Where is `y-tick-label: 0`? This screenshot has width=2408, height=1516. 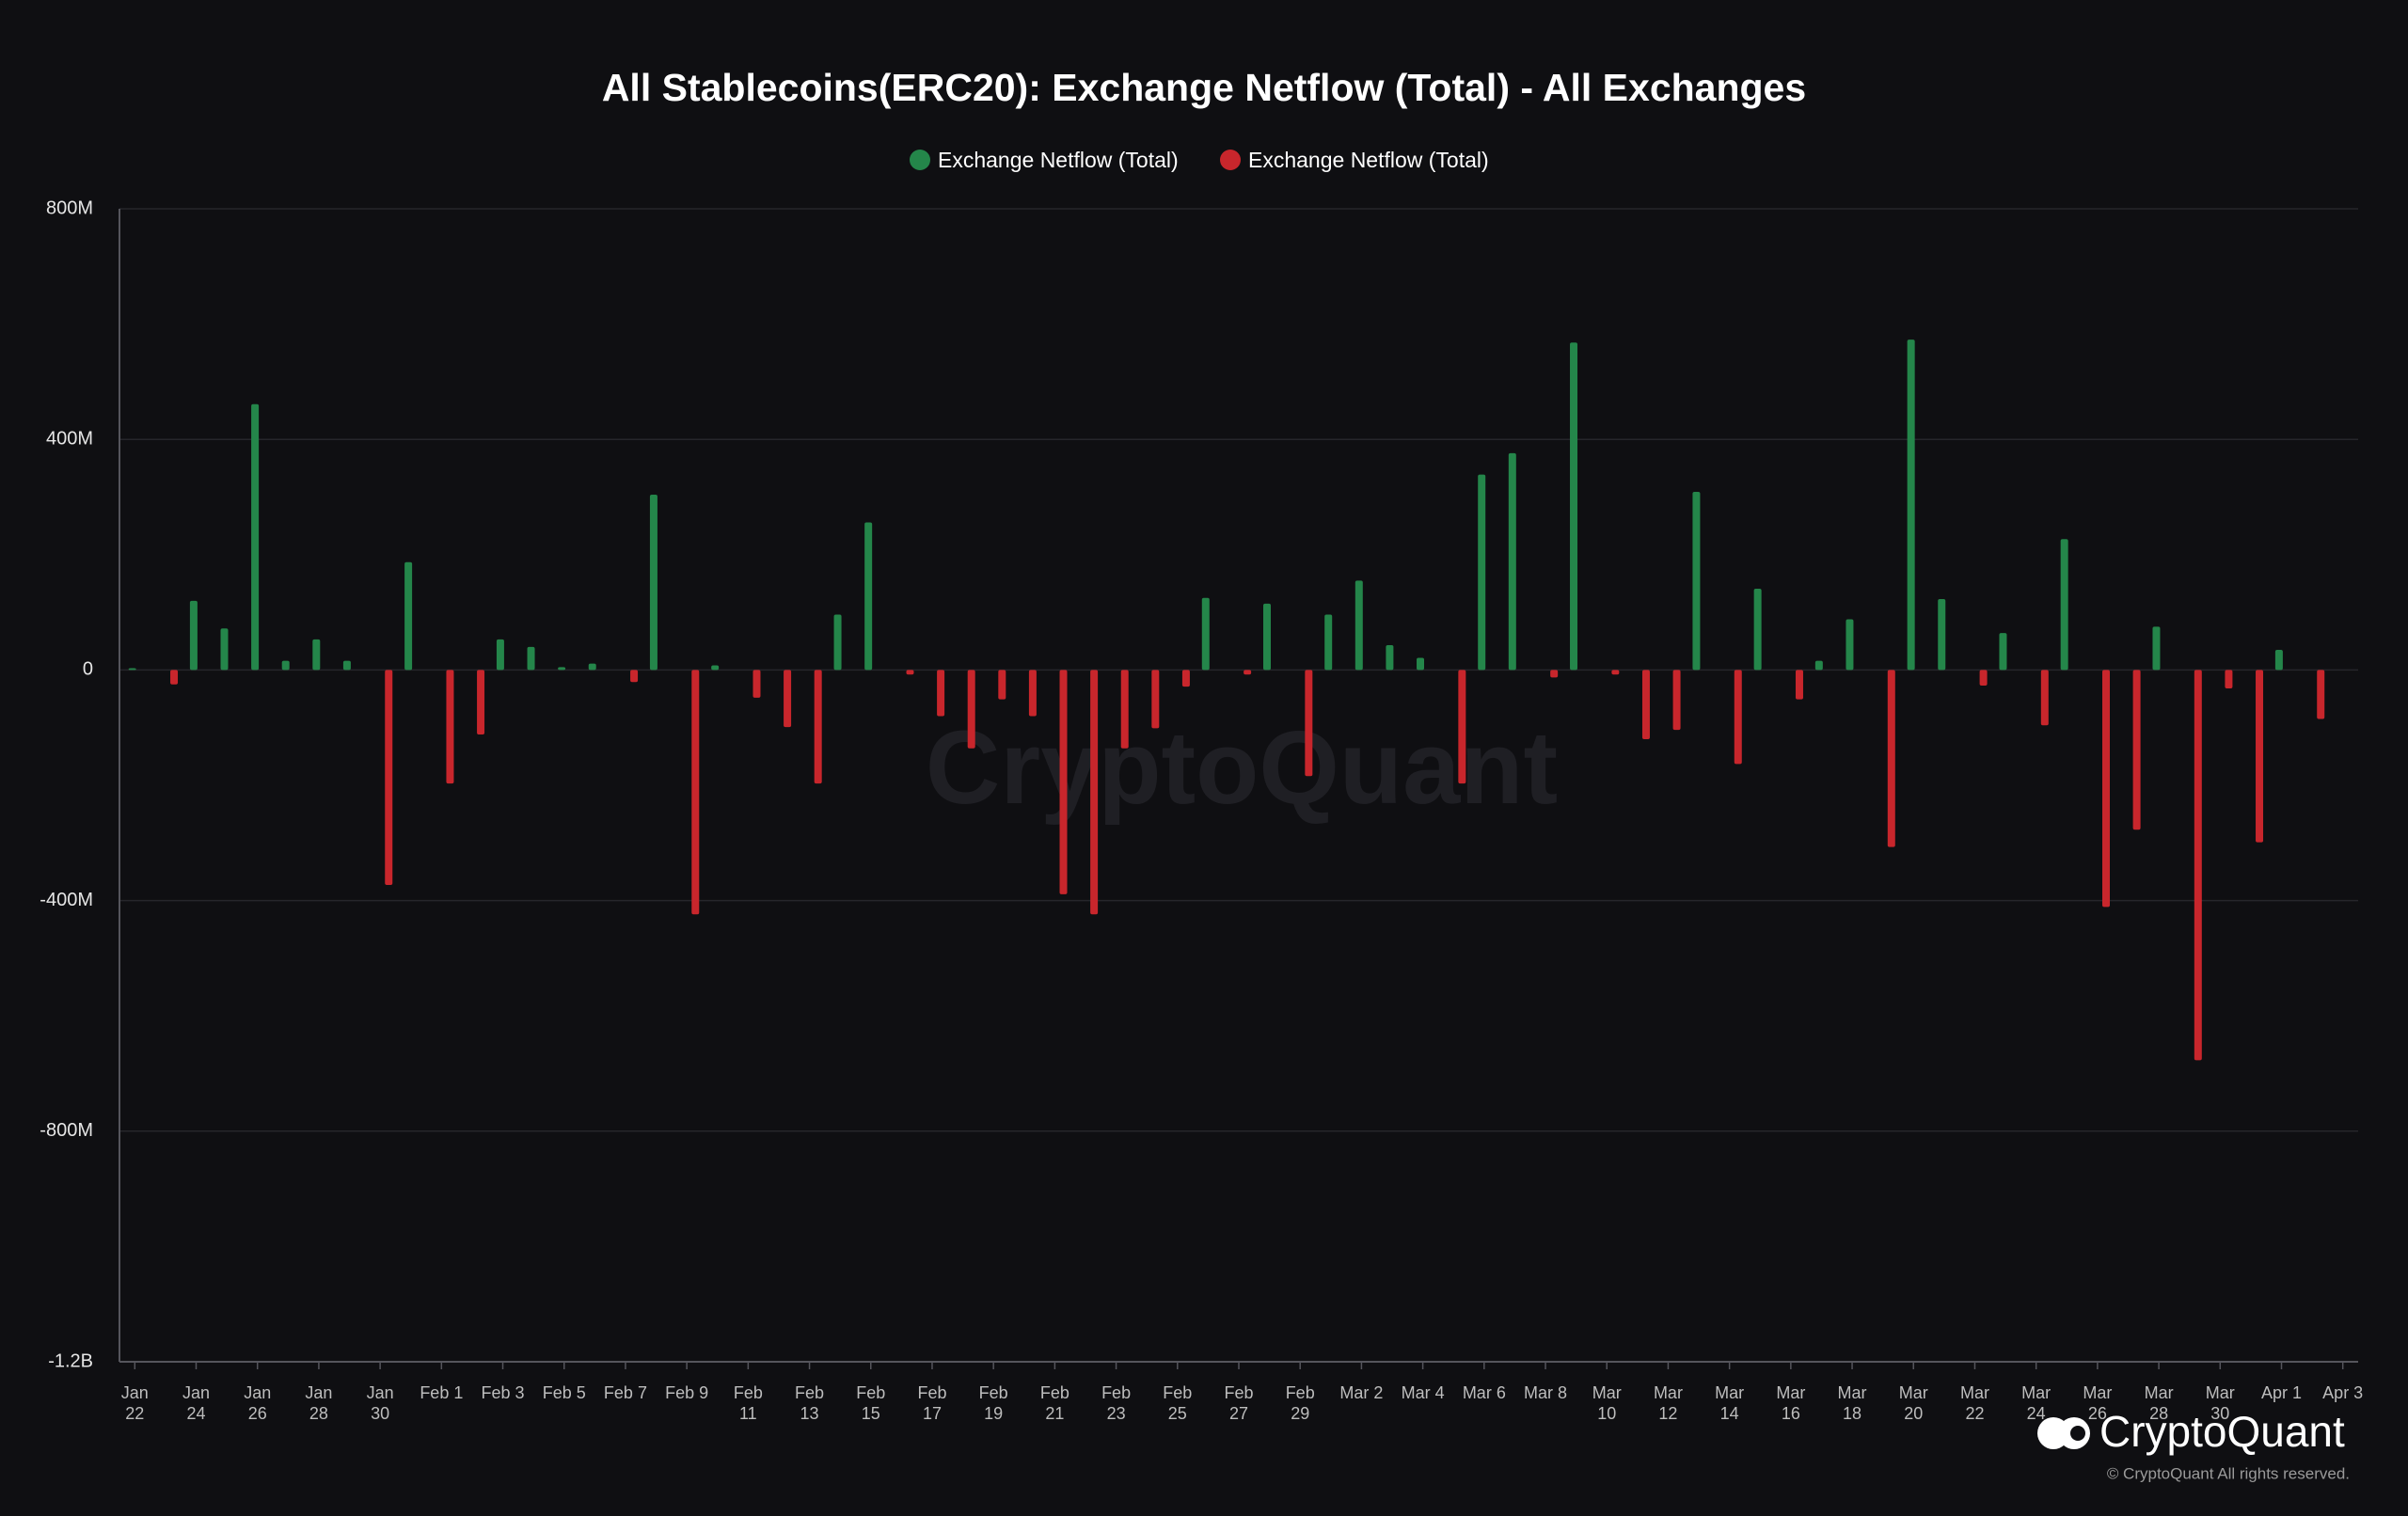 y-tick-label: 0 is located at coordinates (88, 669).